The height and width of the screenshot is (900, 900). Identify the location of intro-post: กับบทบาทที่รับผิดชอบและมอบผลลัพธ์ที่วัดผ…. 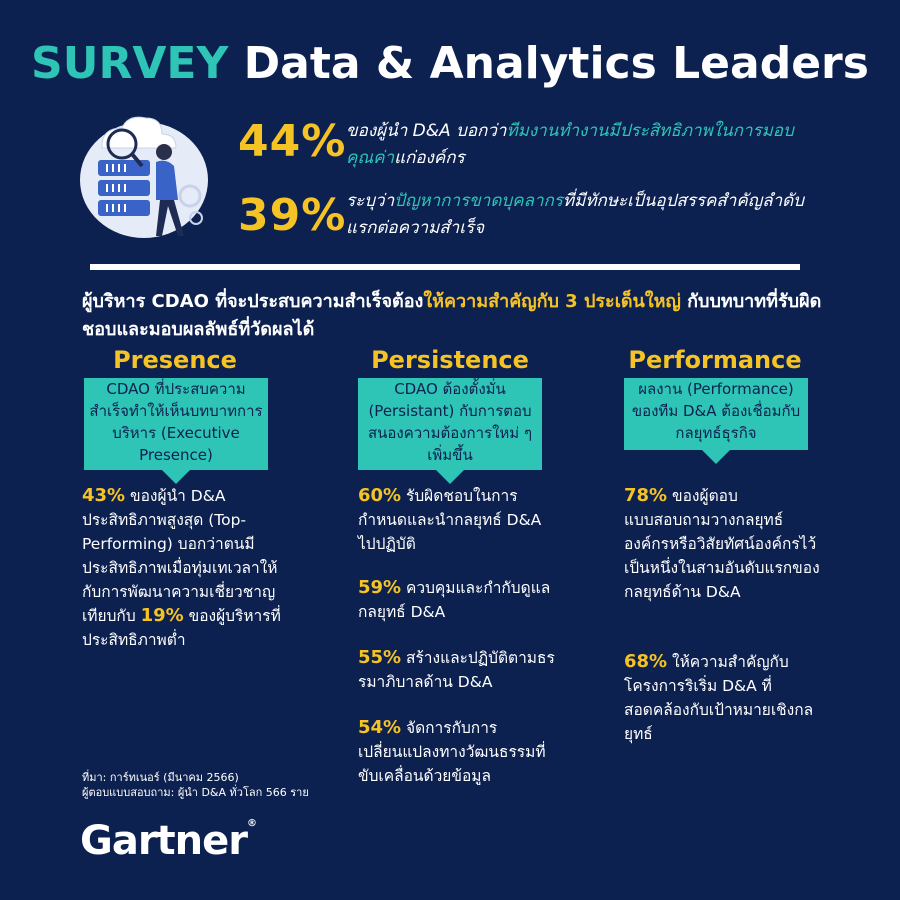
(452, 315).